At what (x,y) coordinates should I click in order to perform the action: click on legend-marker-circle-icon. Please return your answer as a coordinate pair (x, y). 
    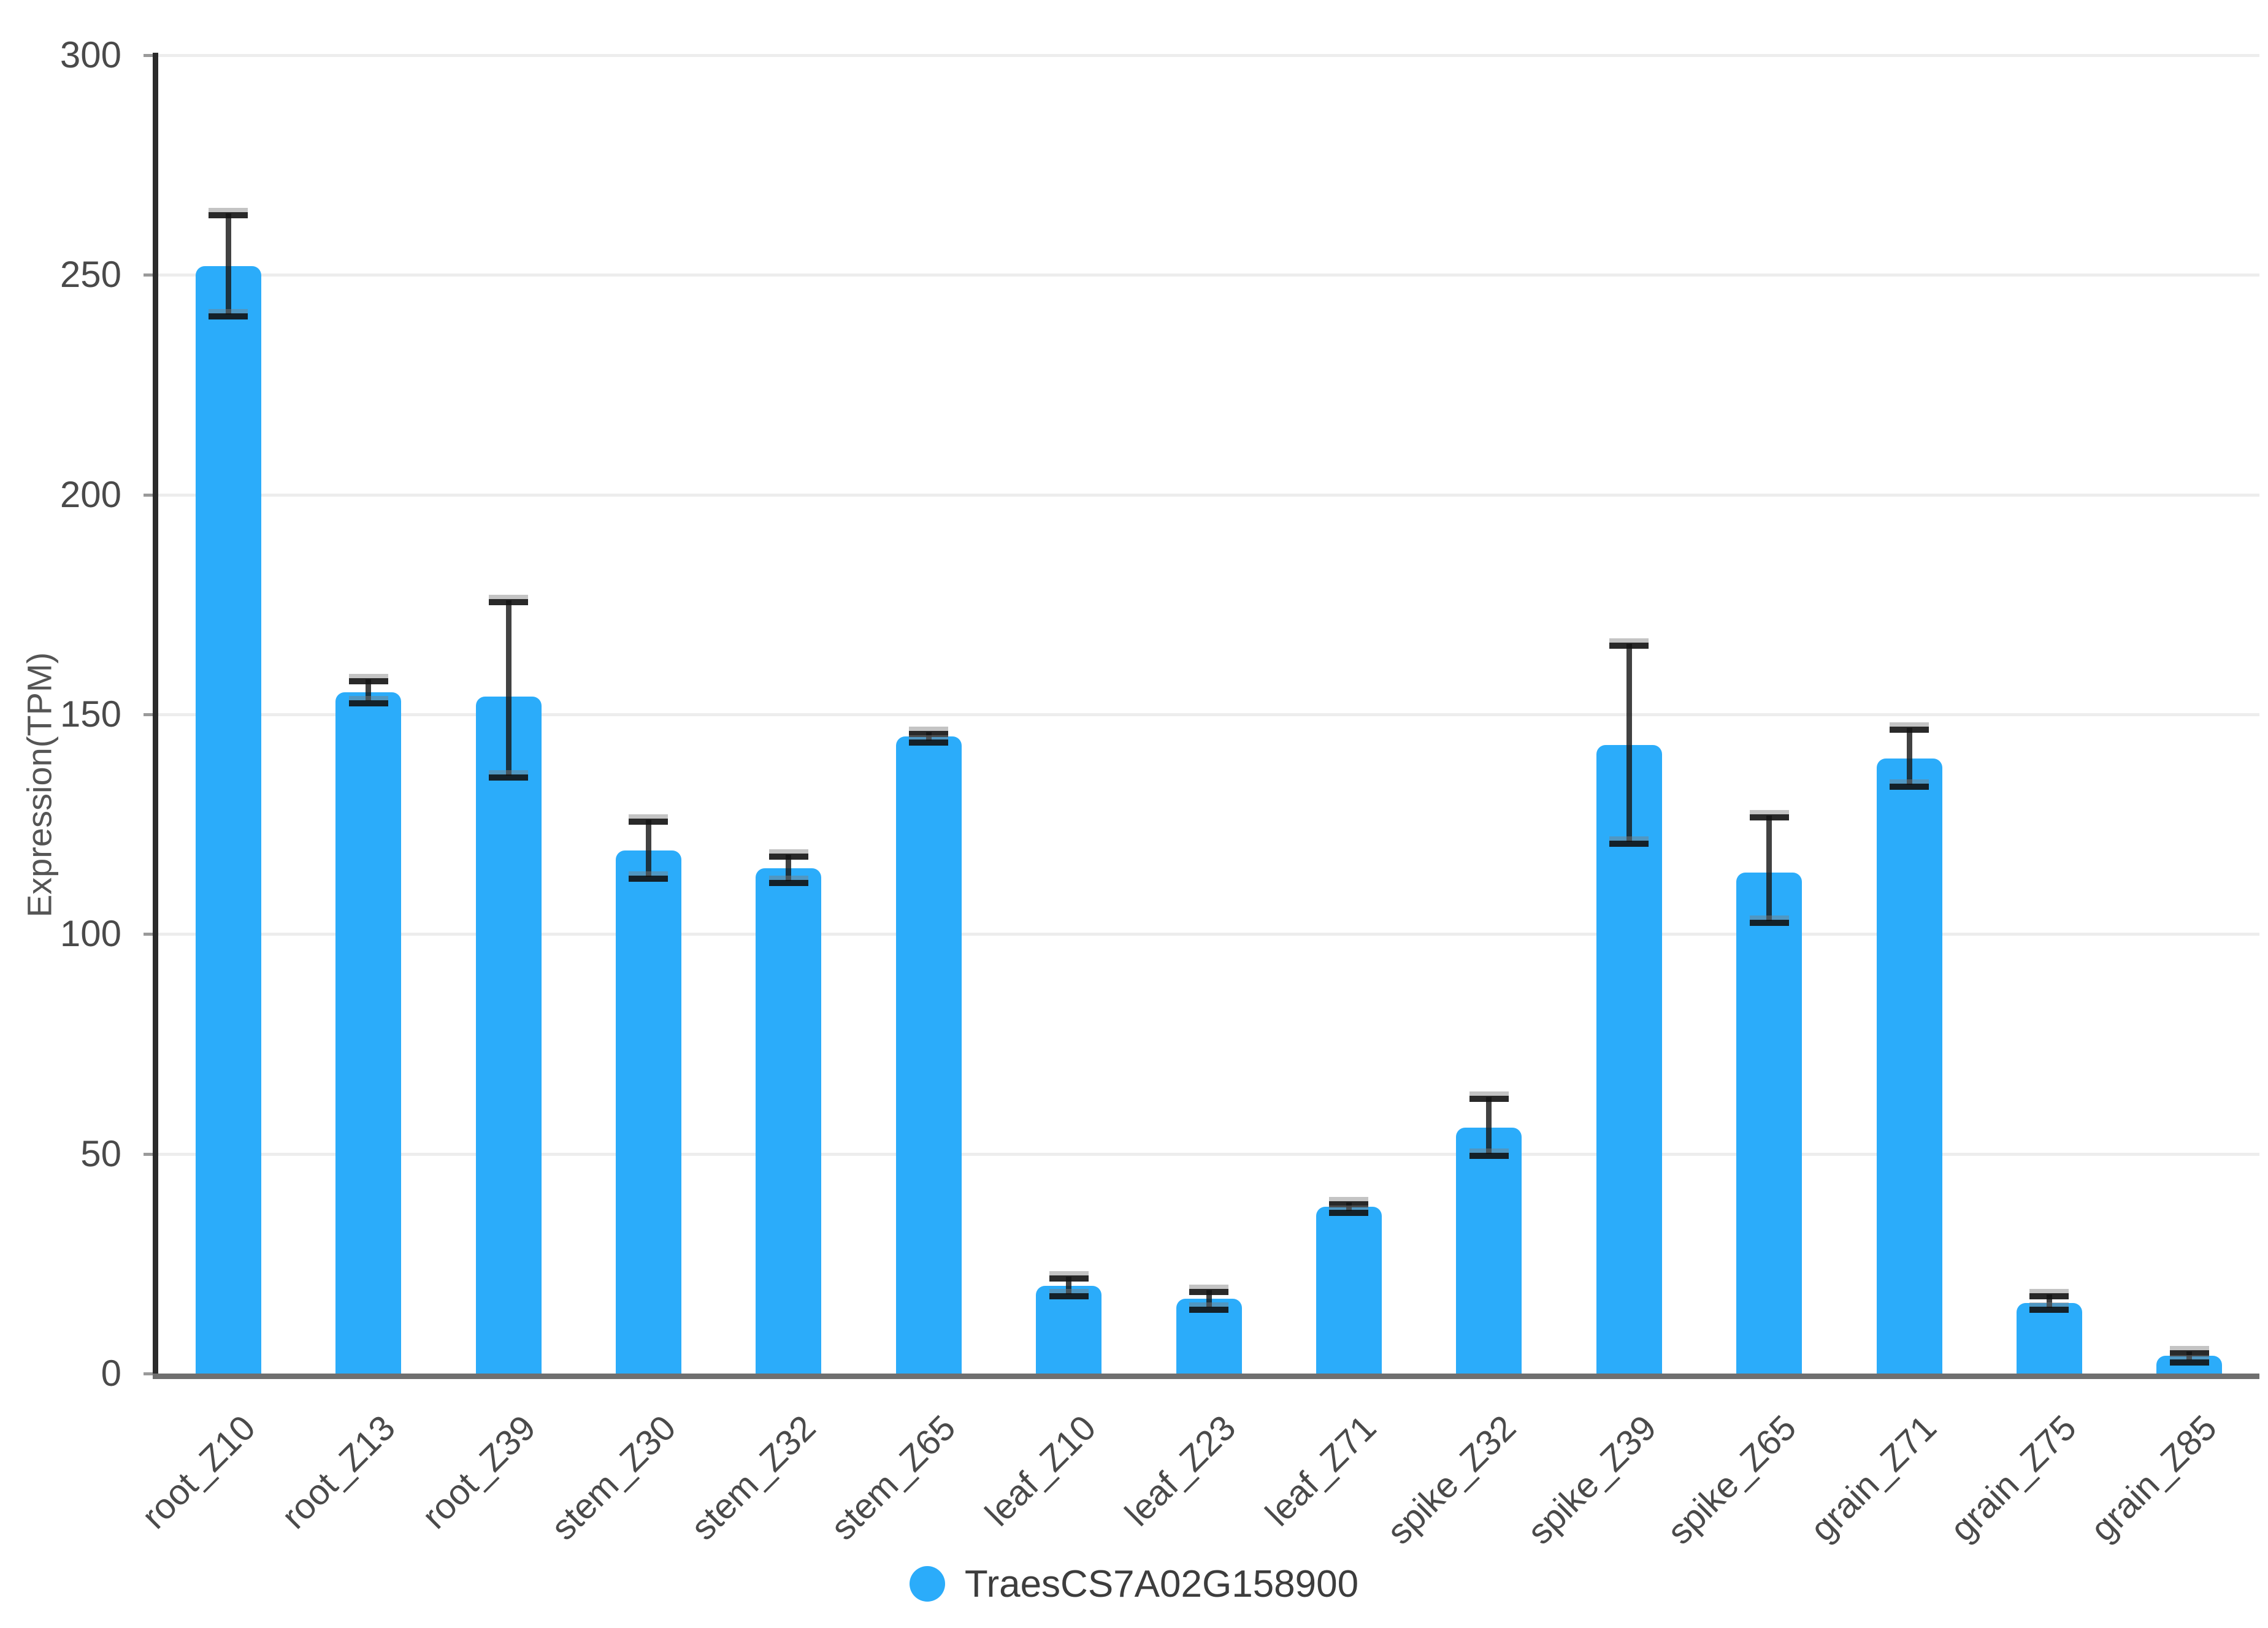
    Looking at the image, I should click on (927, 1584).